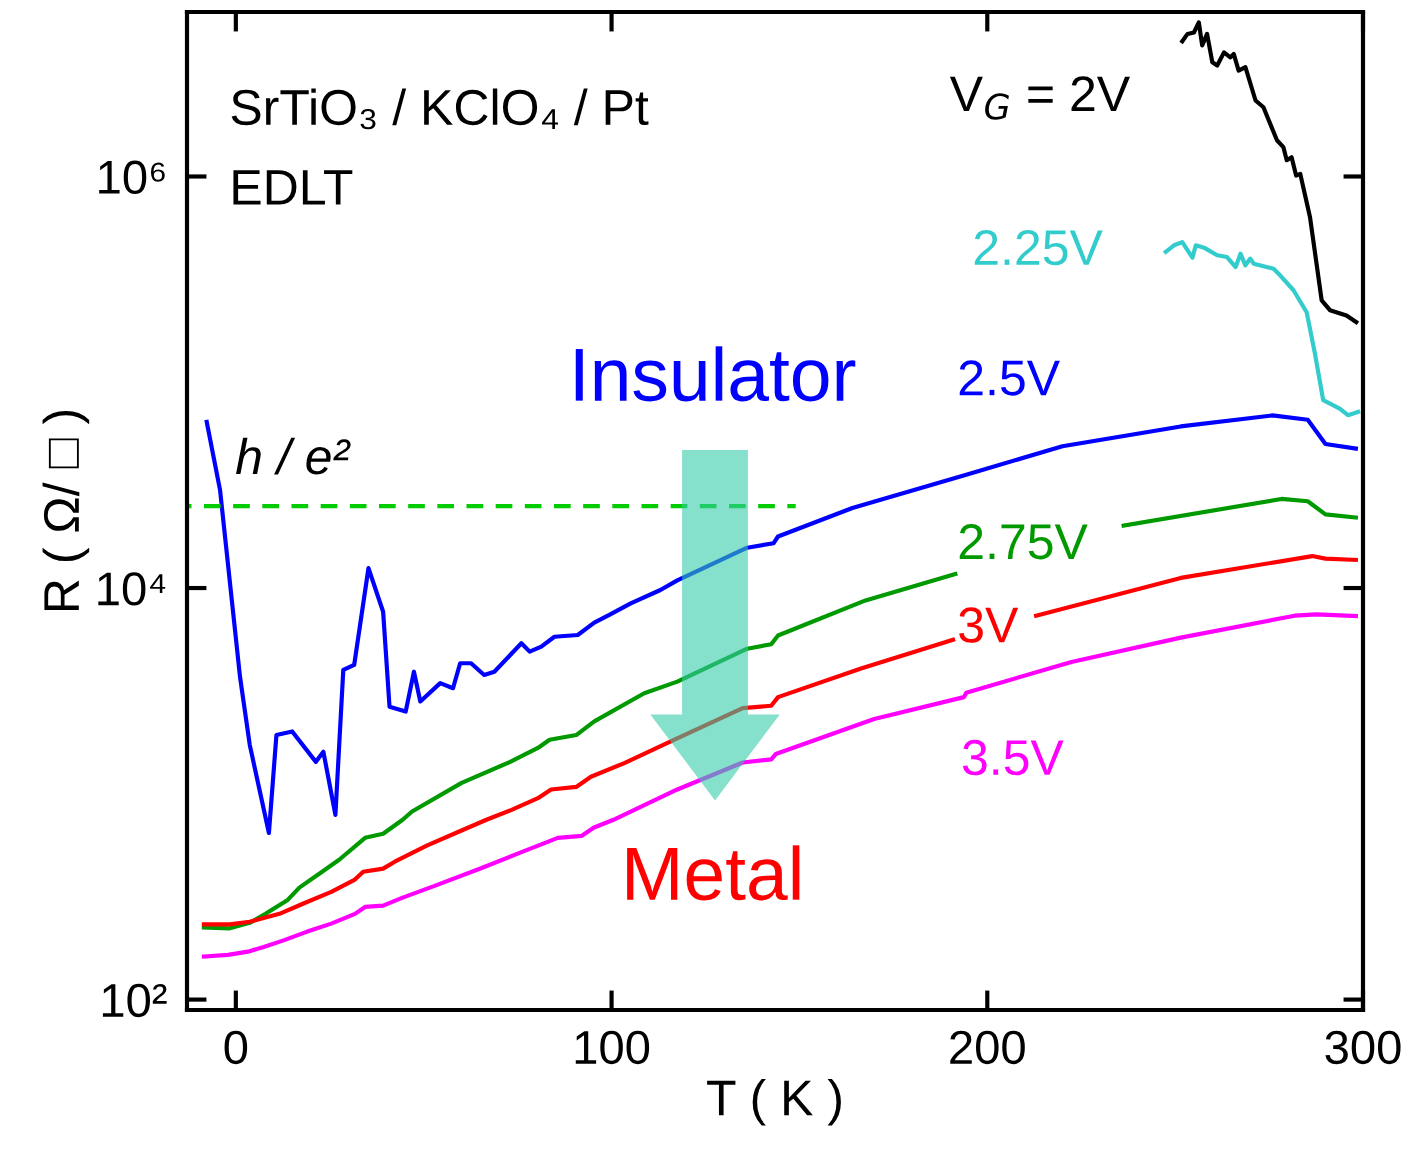 This screenshot has width=1424, height=1162. Describe the element at coordinates (774, 1102) in the screenshot. I see `x-axis-title: T ( K )` at that location.